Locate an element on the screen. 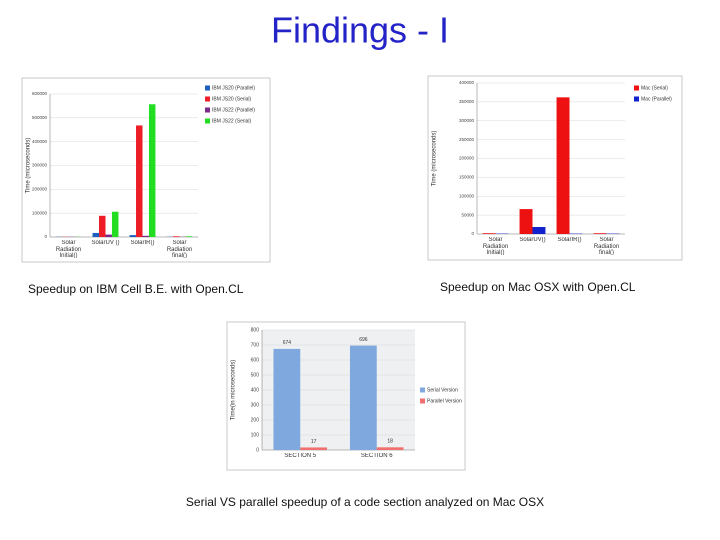 This screenshot has width=720, height=540. legend-label: Serial Version is located at coordinates (442, 390).